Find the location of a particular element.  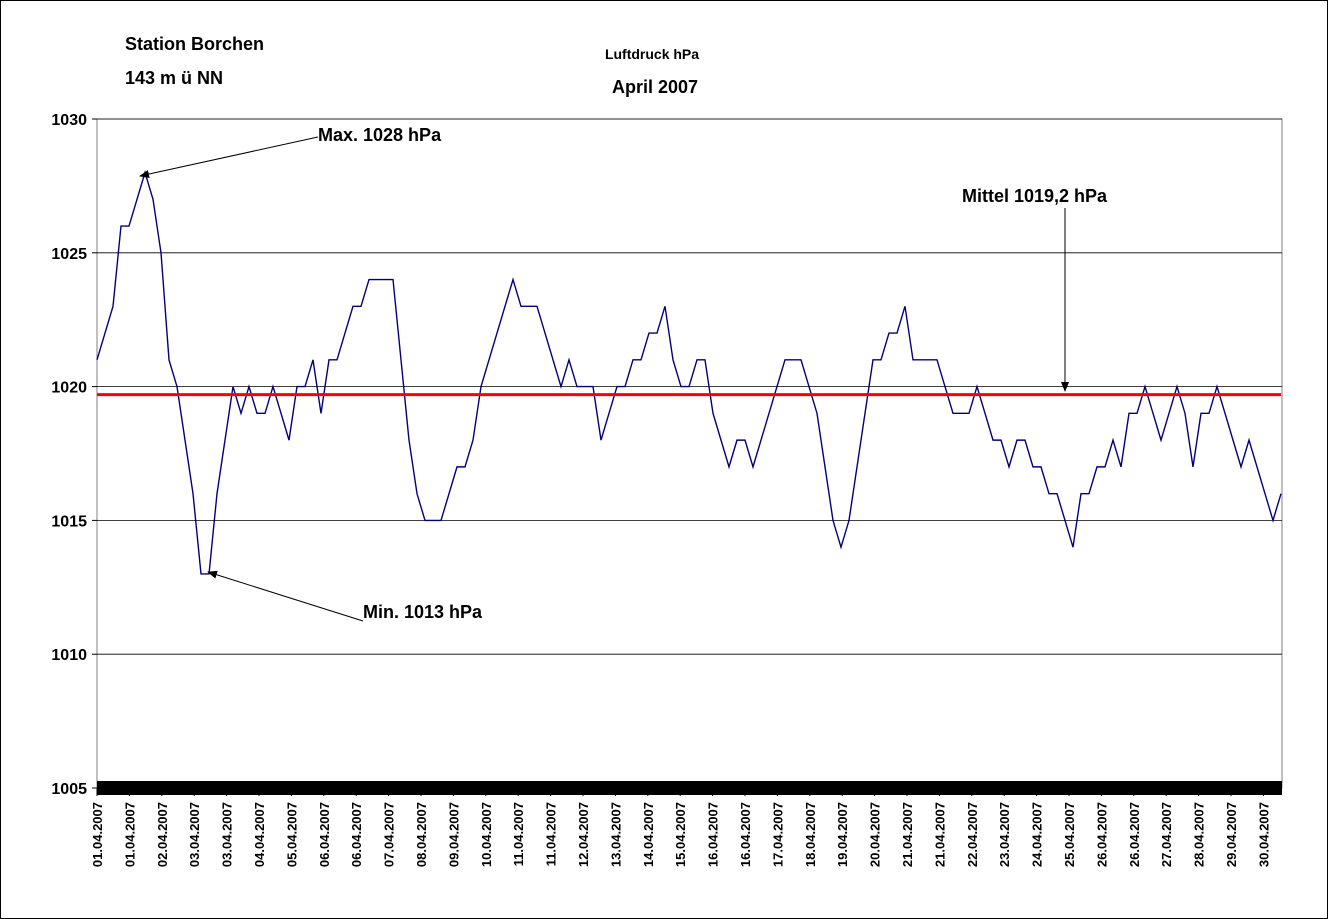

x-tick-label: 02.04.2007 is located at coordinates (162, 834).